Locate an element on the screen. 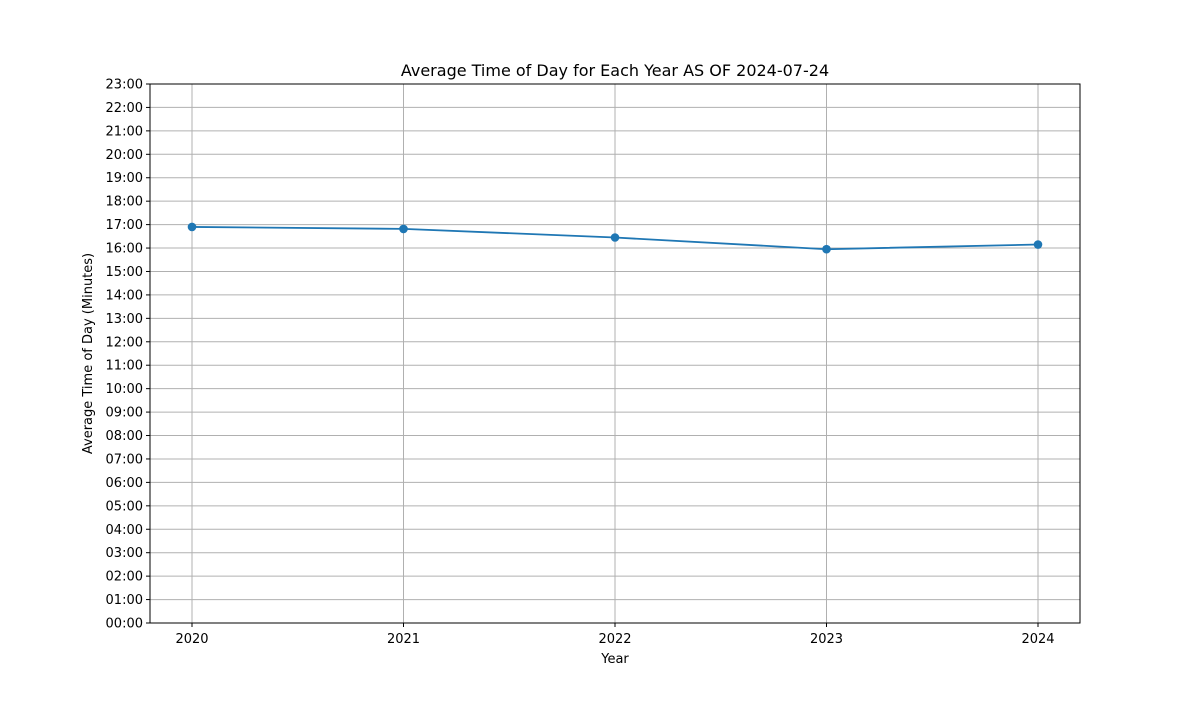  x-axis-label: Year is located at coordinates (614, 659).